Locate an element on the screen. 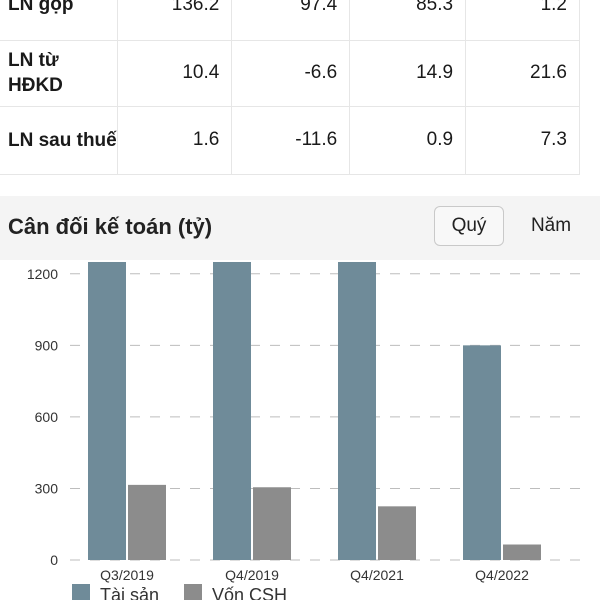 Image resolution: width=600 pixels, height=600 pixels. table-cell: 10.4 is located at coordinates (175, 73).